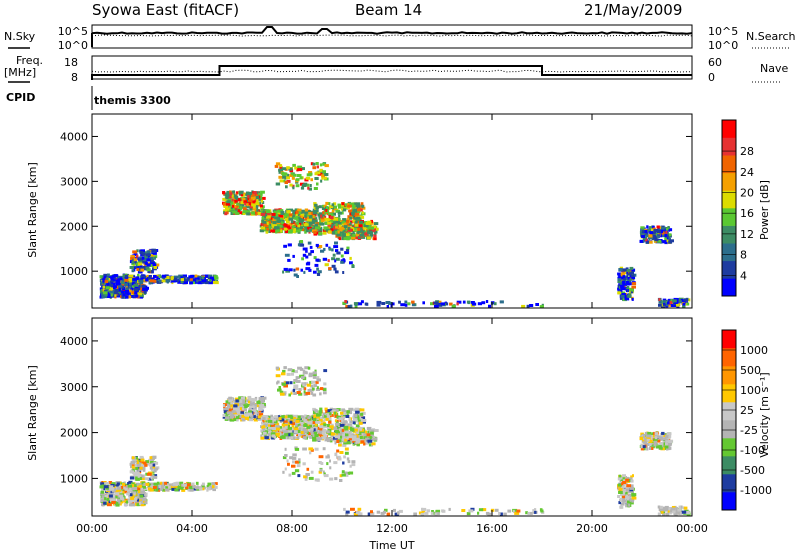  What do you see at coordinates (29, 60) in the screenshot?
I see `freq-label: Freq.` at bounding box center [29, 60].